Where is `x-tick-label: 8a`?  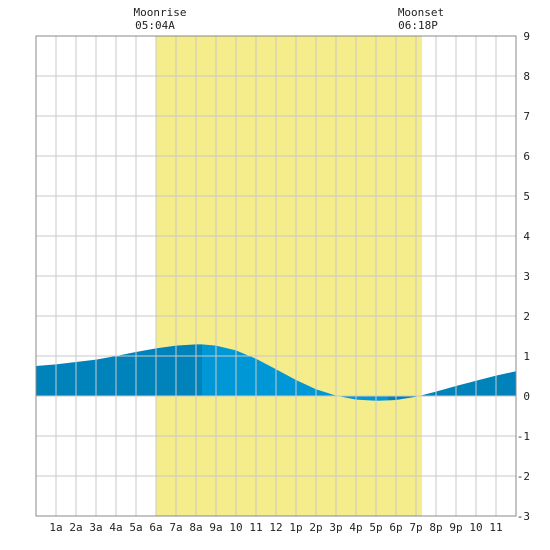 x-tick-label: 8a is located at coordinates (195, 527).